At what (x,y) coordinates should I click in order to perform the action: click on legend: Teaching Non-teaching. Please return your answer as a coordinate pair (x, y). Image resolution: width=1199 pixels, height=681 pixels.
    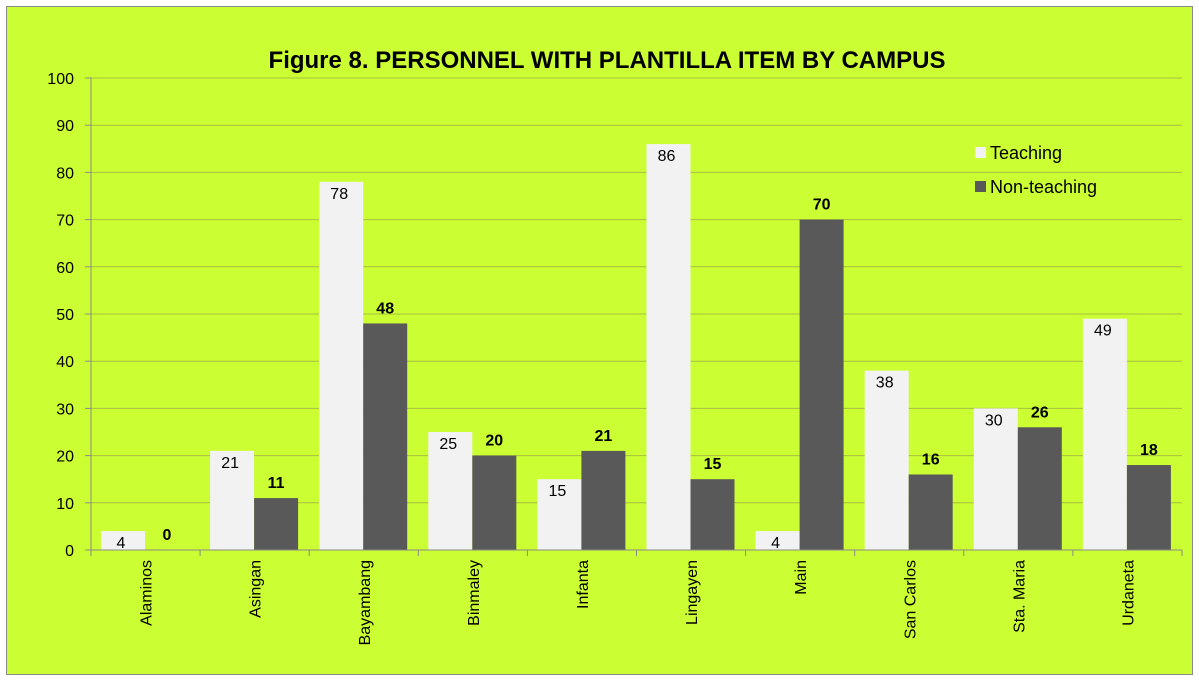
    Looking at the image, I should click on (1036, 170).